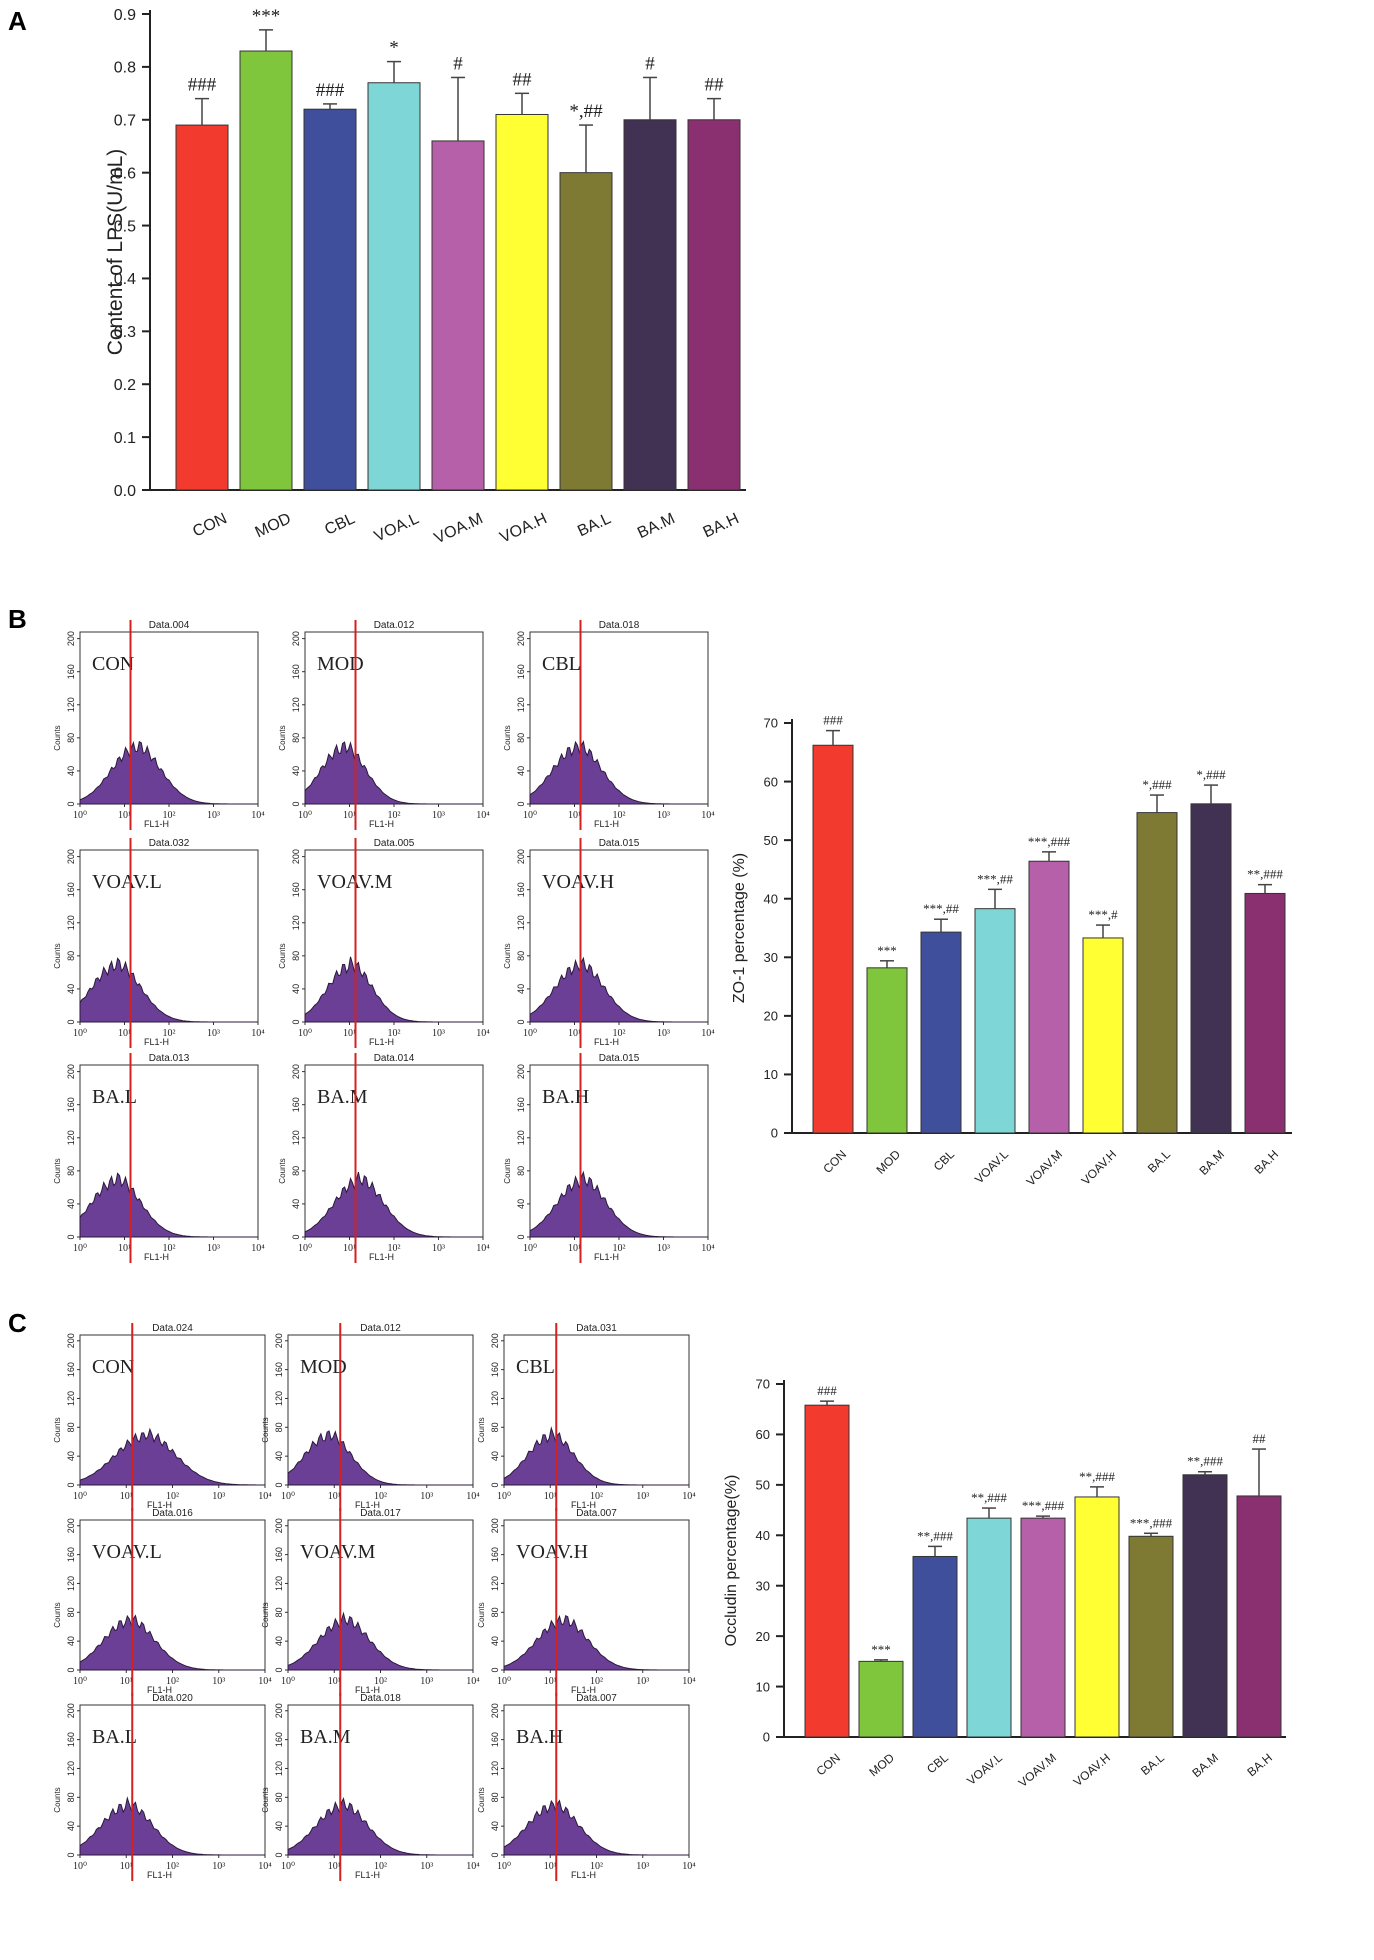 The width and height of the screenshot is (1374, 1960). I want to click on significance-label: **,###, so click(1205, 1461).